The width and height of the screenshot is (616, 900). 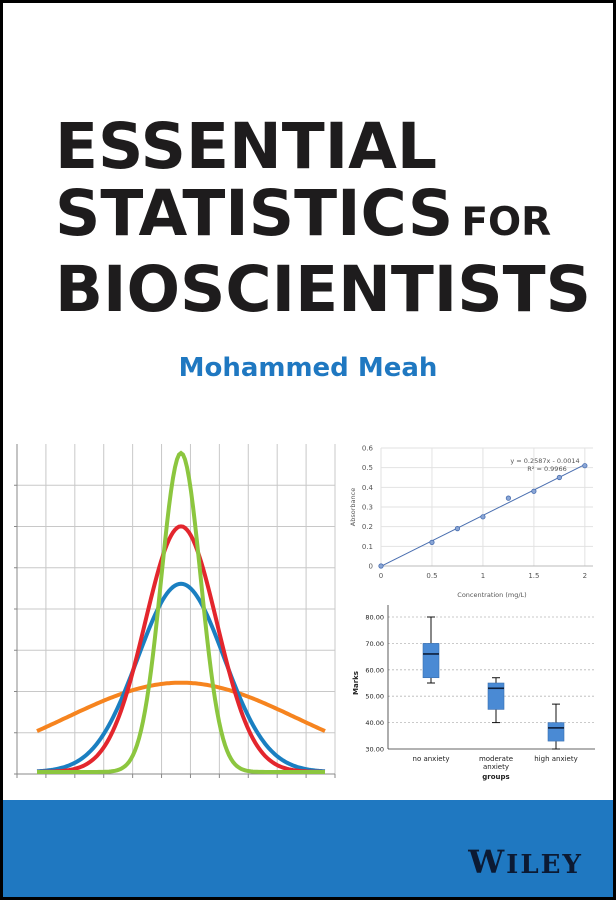 I want to click on author-name: Mohammed Meah, so click(x=308, y=368).